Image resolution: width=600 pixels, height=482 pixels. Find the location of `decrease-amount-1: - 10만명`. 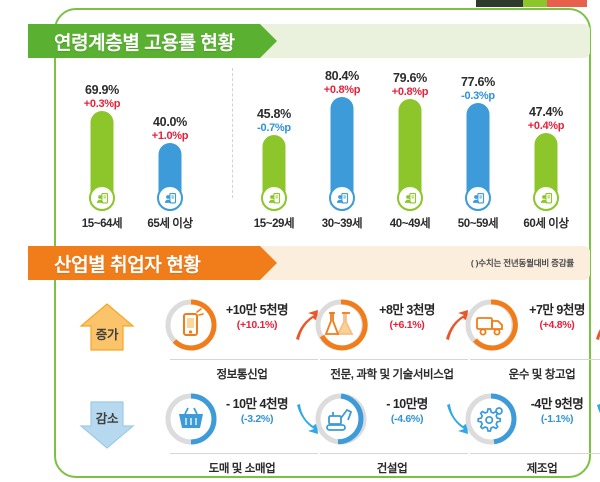

decrease-amount-1: - 10만명 is located at coordinates (407, 404).